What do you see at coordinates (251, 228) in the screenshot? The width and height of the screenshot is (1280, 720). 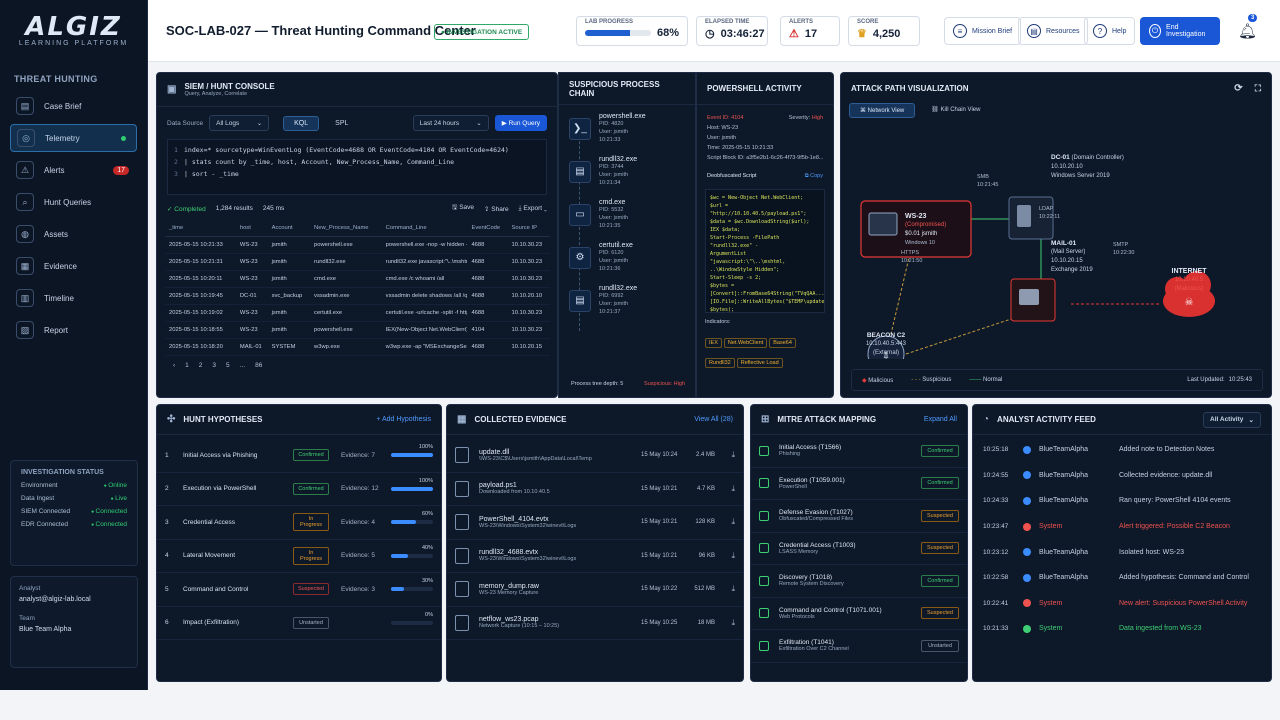 I see `column-header: host` at bounding box center [251, 228].